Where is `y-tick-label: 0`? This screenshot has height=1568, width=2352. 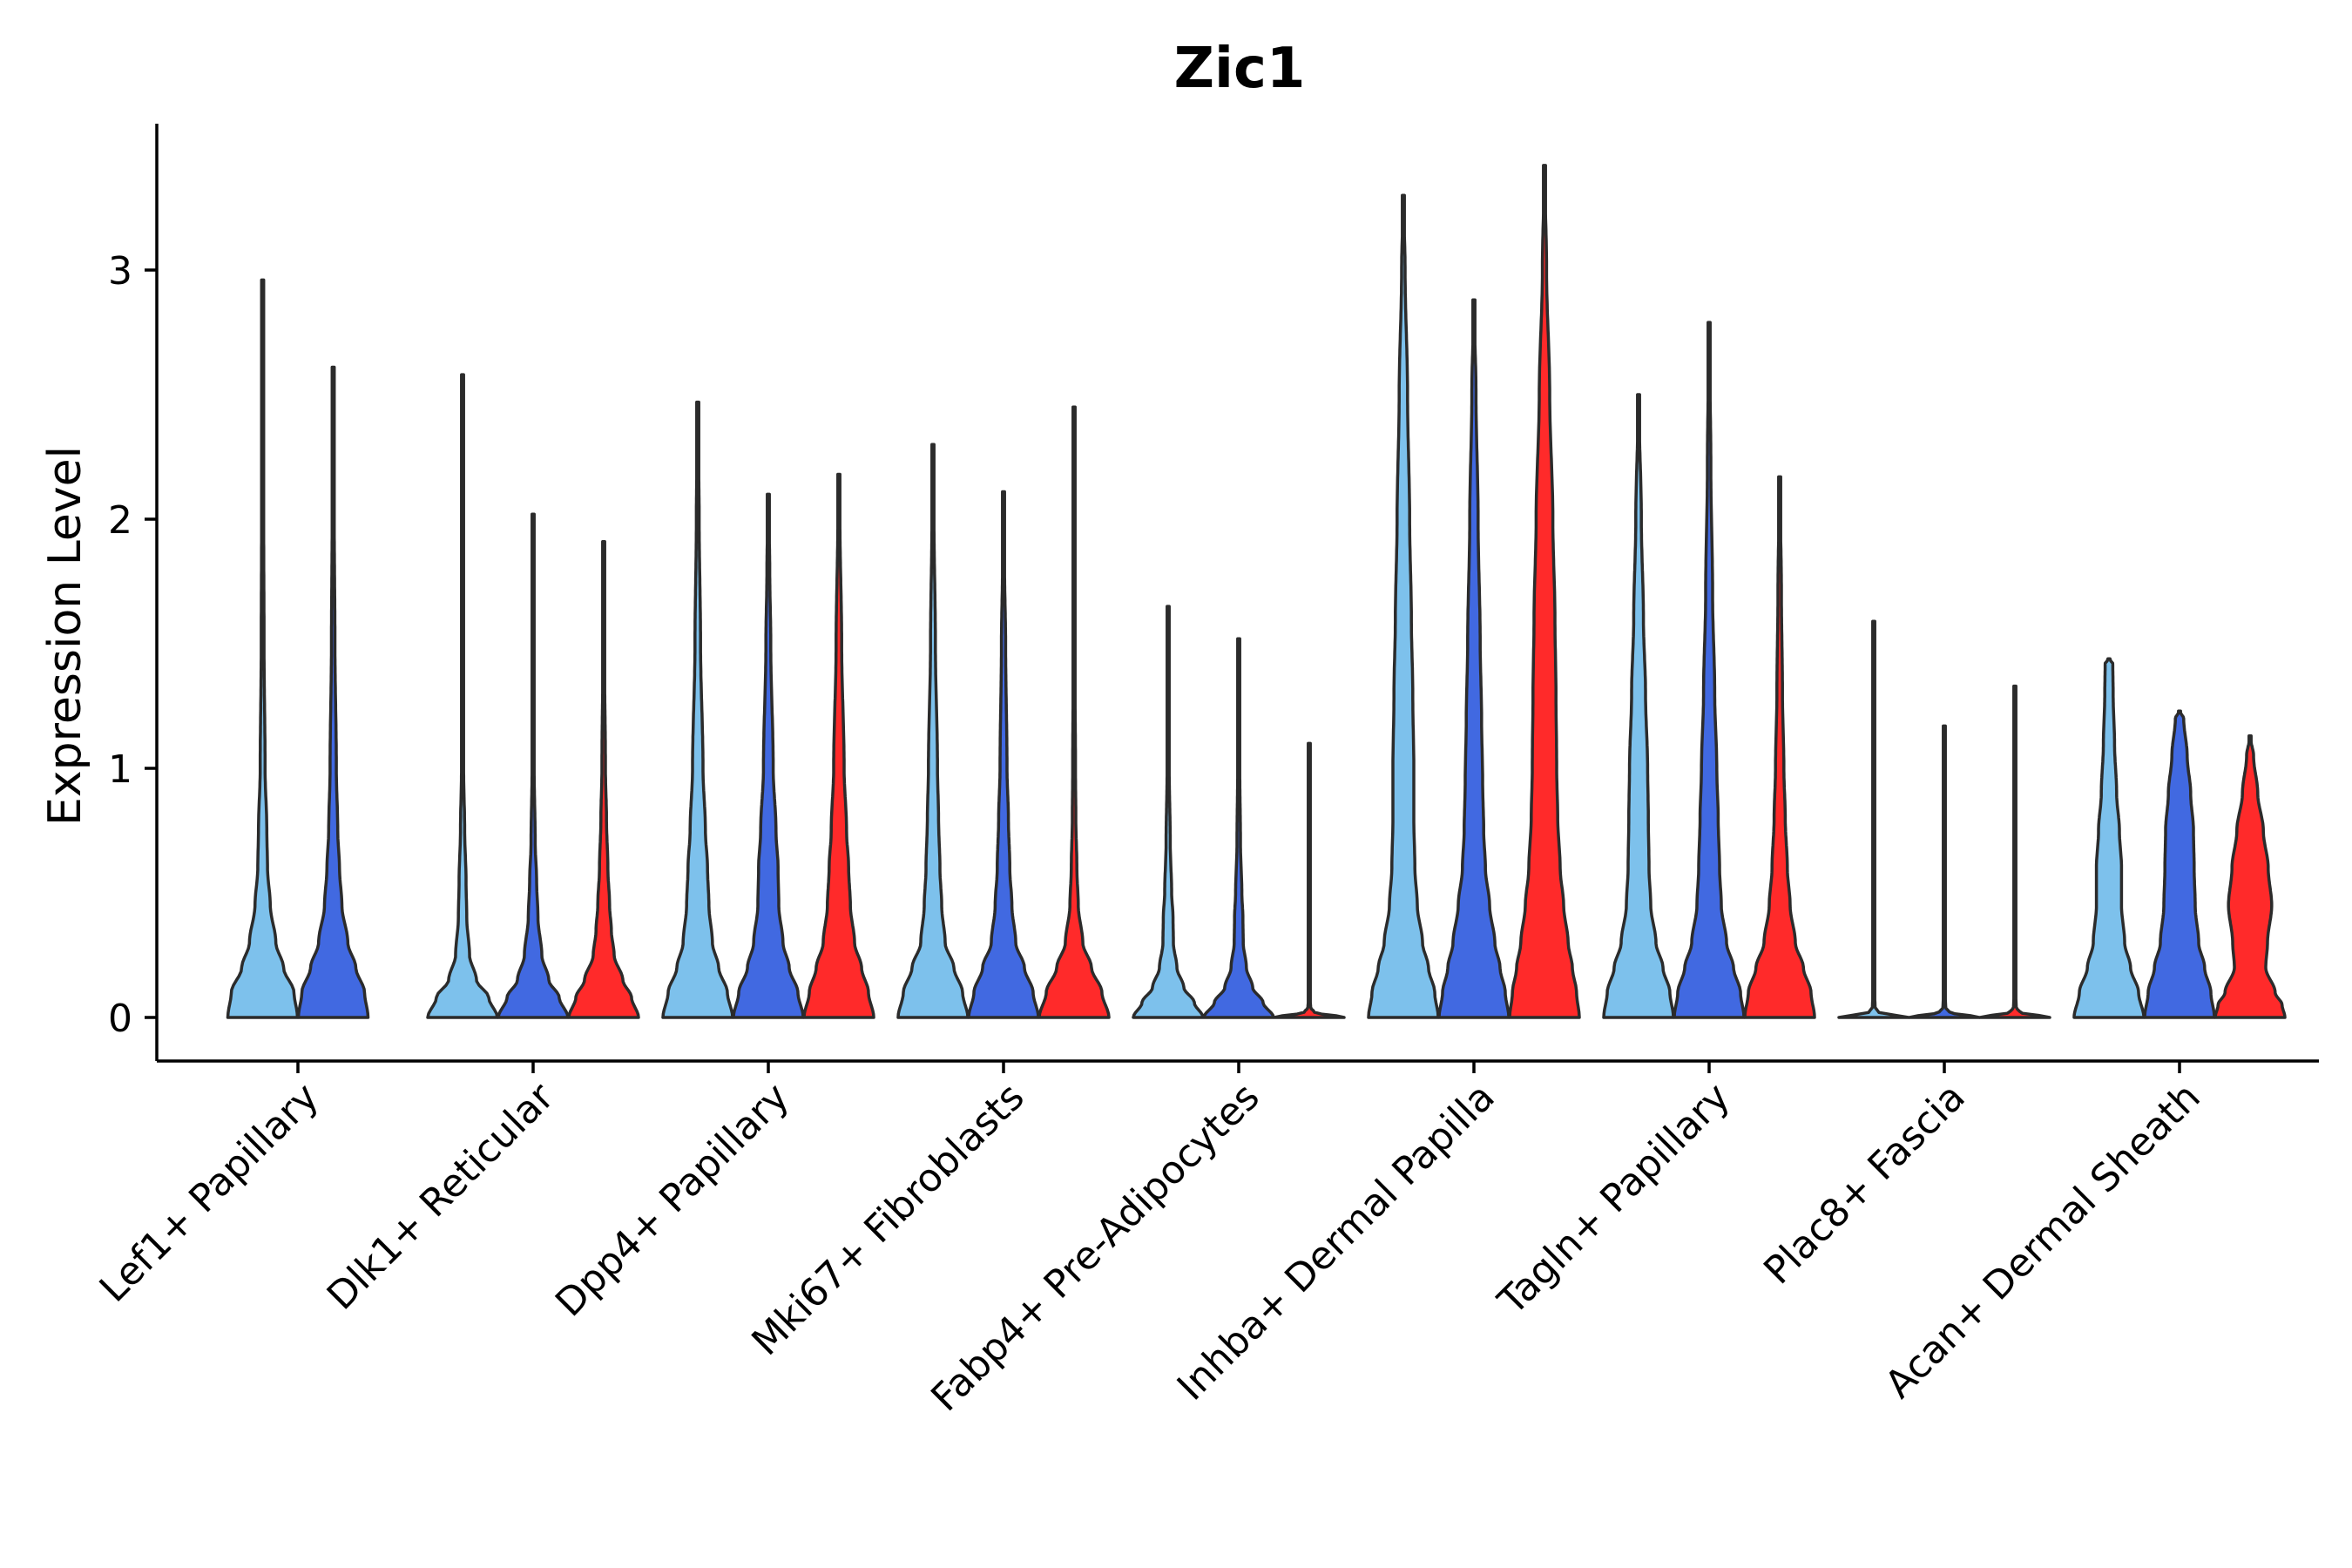 y-tick-label: 0 is located at coordinates (120, 1019).